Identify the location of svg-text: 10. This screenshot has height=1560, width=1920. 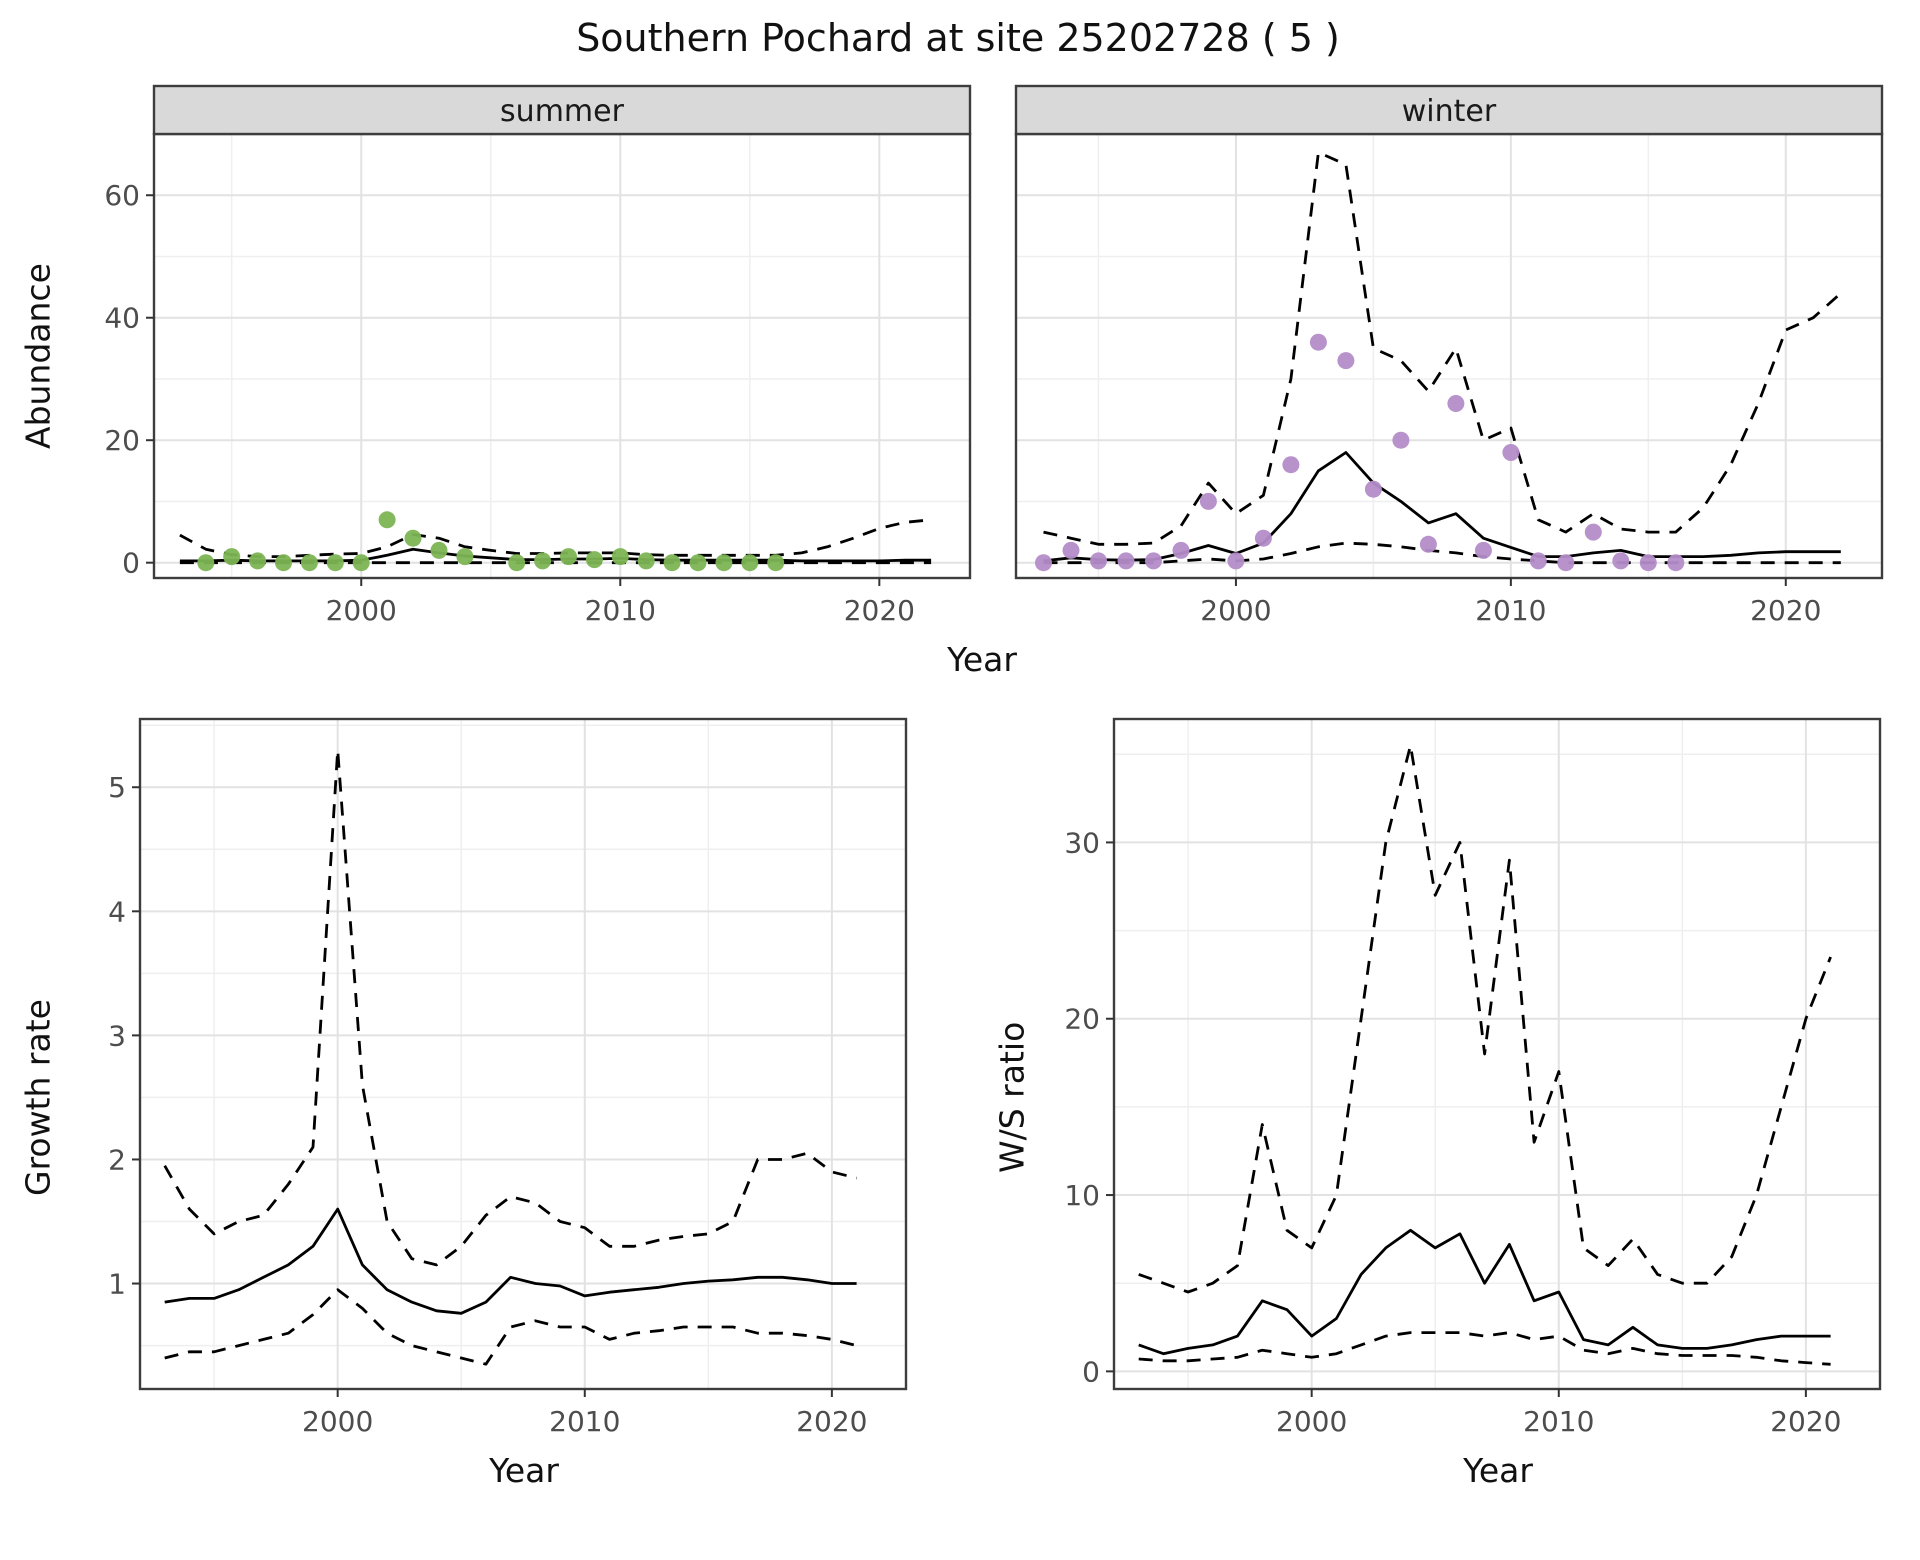
(1082, 1195).